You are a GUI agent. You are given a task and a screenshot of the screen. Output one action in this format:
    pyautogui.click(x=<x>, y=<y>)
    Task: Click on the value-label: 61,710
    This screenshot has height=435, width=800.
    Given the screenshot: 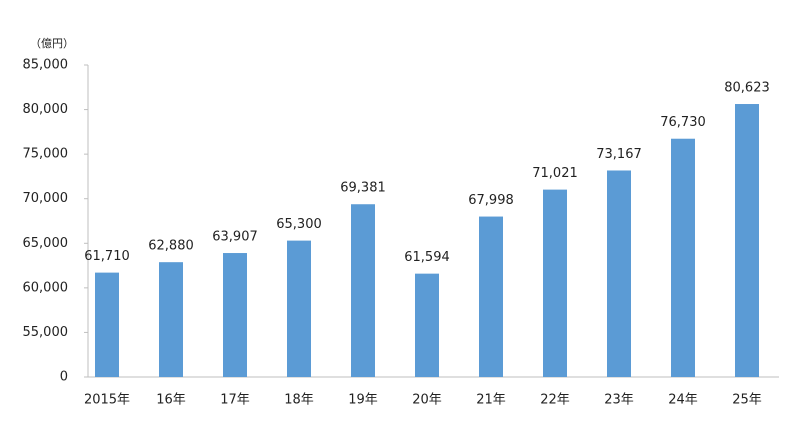 What is the action you would take?
    pyautogui.click(x=107, y=256)
    